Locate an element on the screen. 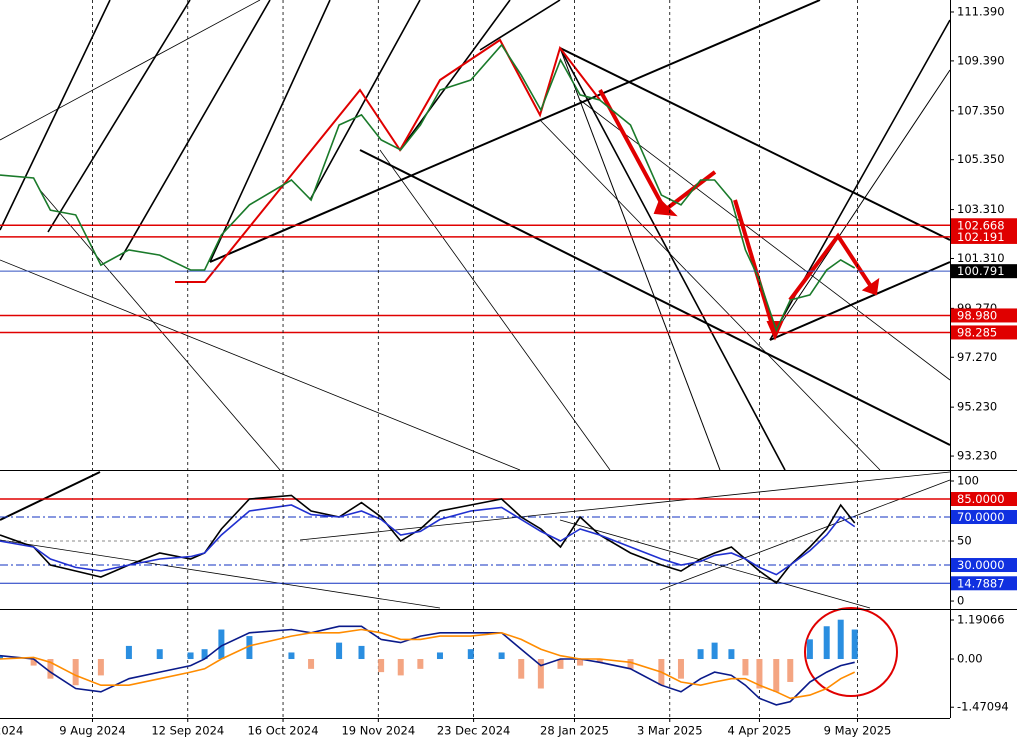 This screenshot has width=1017, height=742. x-tick-label: 9 May 2025 is located at coordinates (858, 731).